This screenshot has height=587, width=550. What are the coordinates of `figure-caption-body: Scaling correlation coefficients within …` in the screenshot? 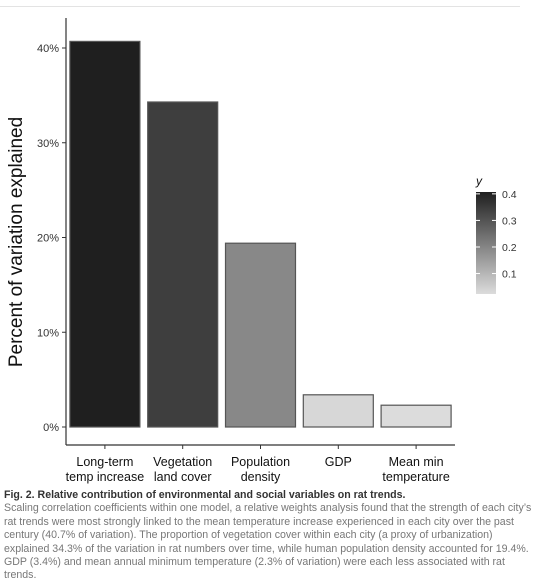 It's located at (268, 542).